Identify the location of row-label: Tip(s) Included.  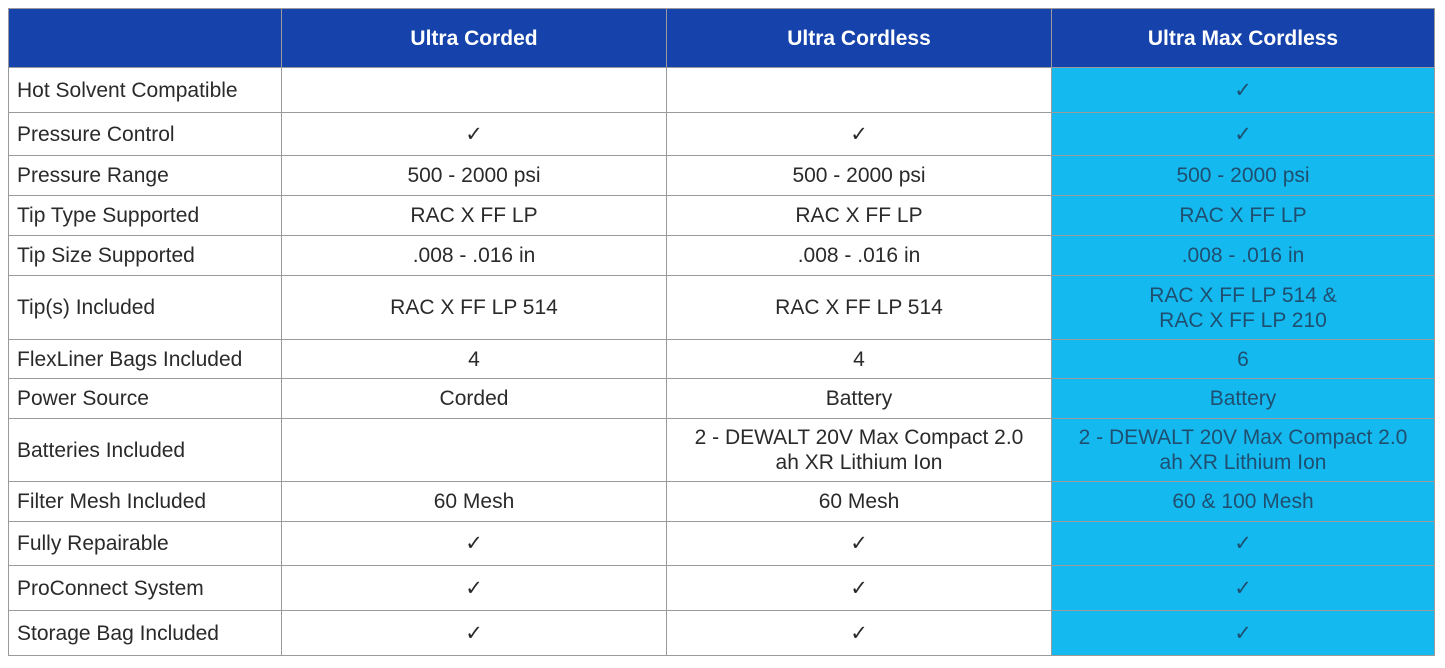
(145, 307).